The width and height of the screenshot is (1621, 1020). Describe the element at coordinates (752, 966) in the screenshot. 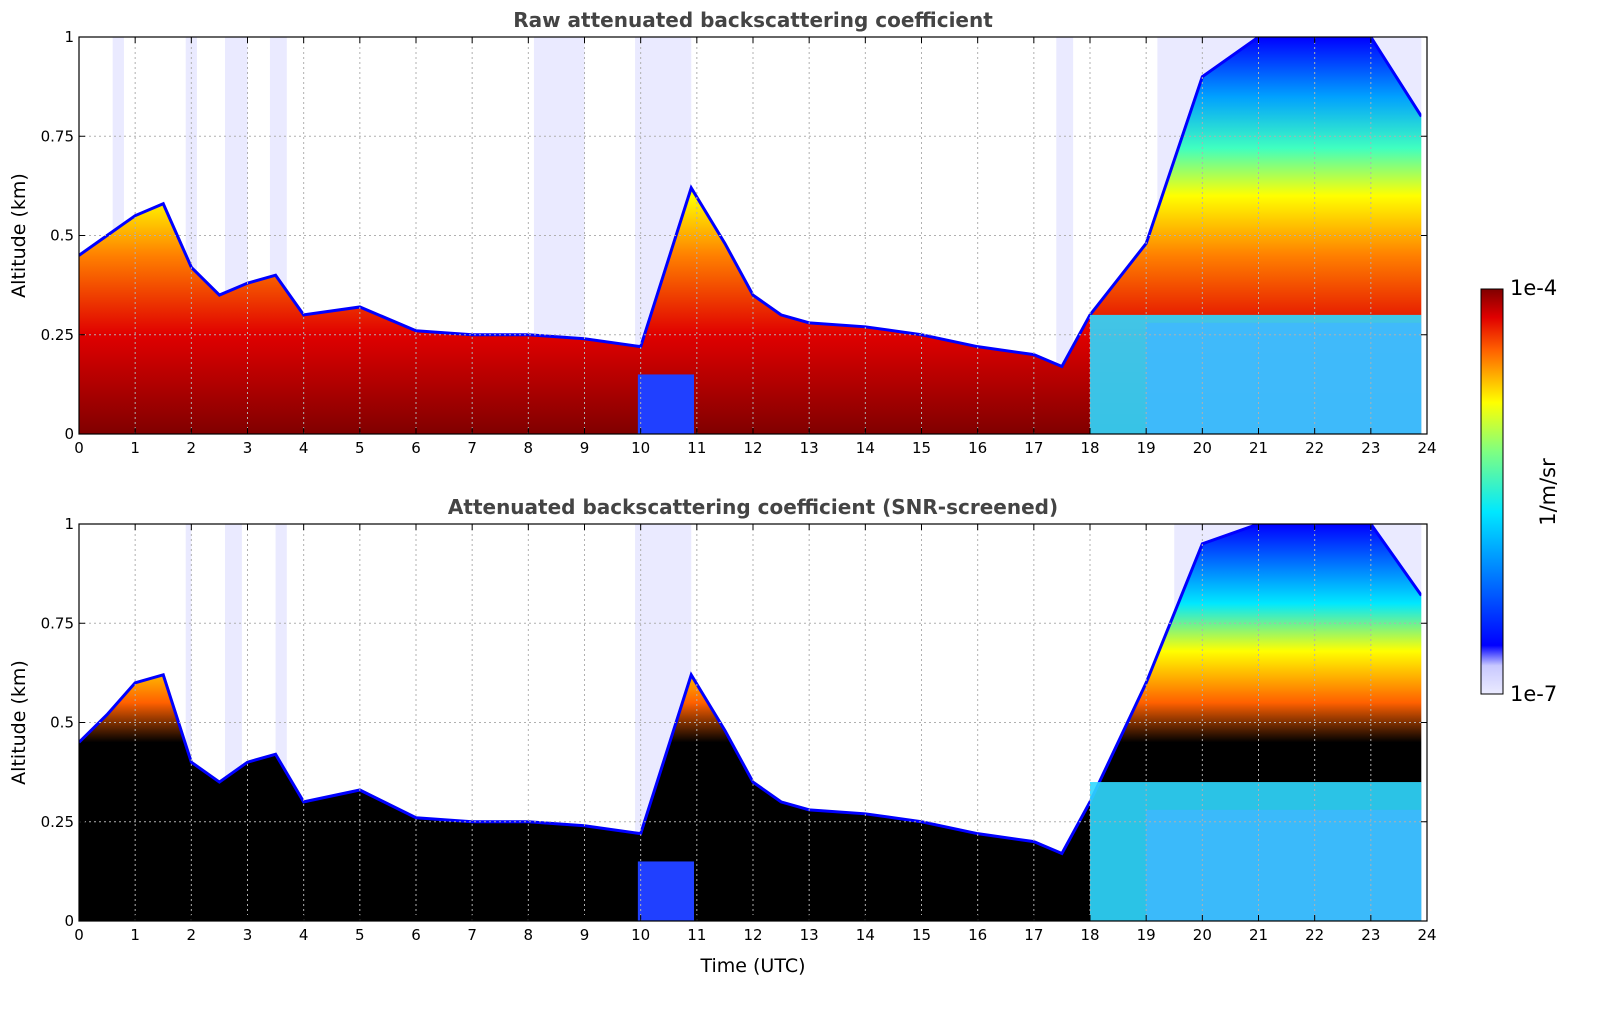

I see `x-axis-label: Time (UTC)` at that location.